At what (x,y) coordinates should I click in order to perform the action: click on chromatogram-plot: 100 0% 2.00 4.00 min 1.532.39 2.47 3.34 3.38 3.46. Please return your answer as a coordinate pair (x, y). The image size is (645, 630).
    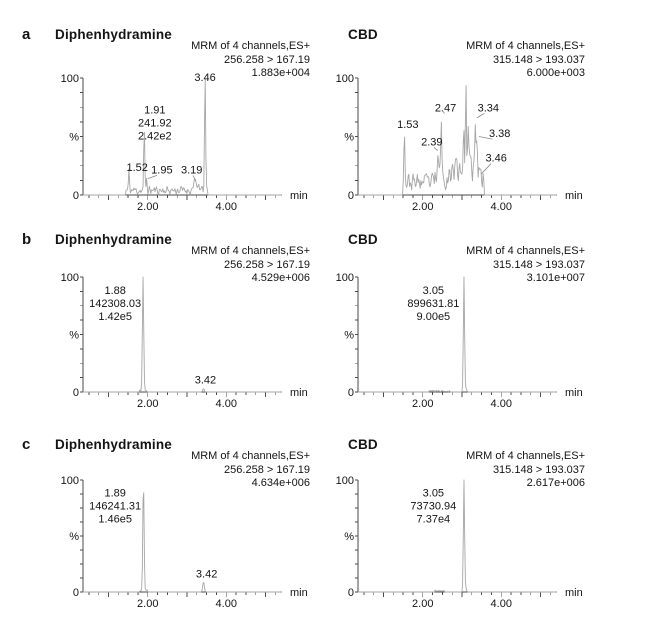
    Looking at the image, I should click on (459, 143).